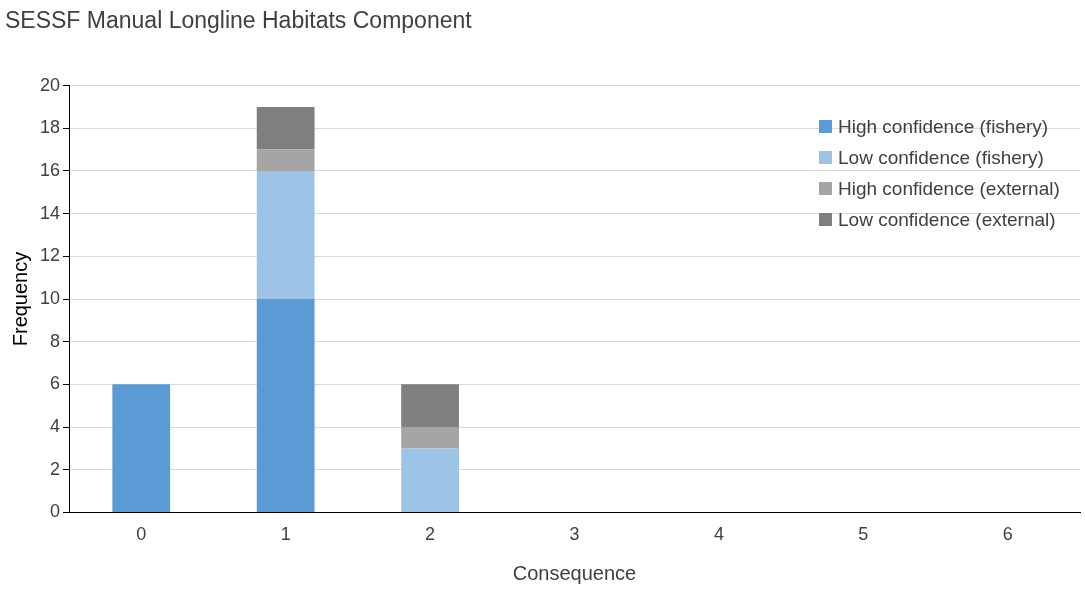  I want to click on y-tick-label: 18, so click(50, 127).